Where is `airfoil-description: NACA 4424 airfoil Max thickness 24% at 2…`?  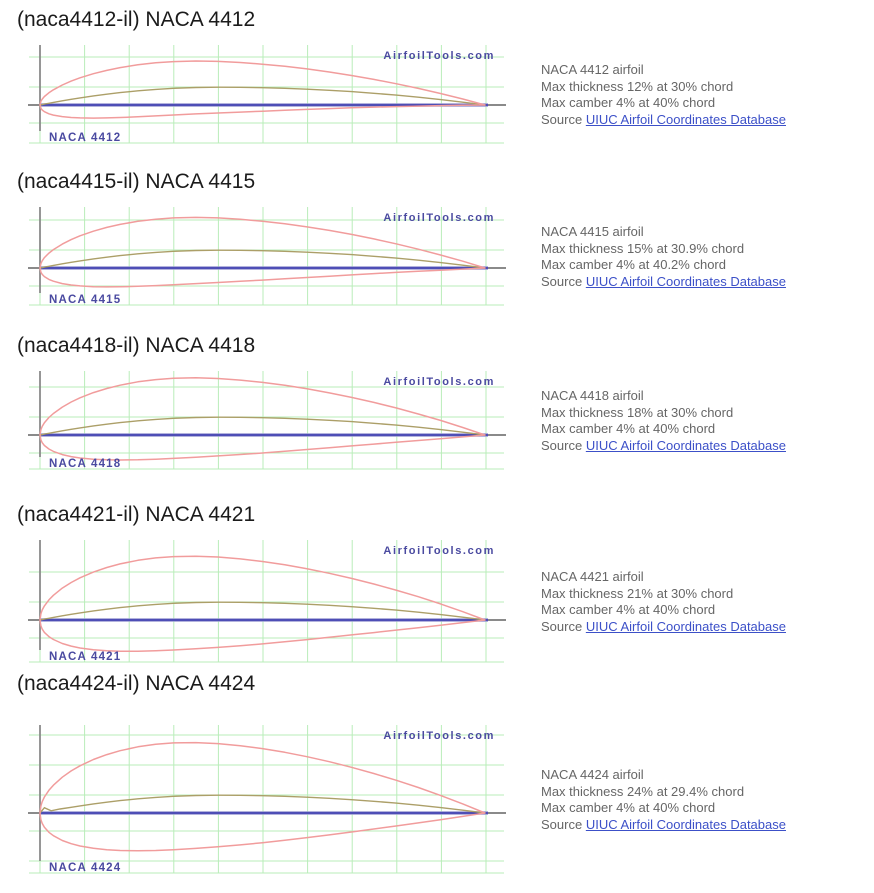
airfoil-description: NACA 4424 airfoil Max thickness 24% at 2… is located at coordinates (663, 800).